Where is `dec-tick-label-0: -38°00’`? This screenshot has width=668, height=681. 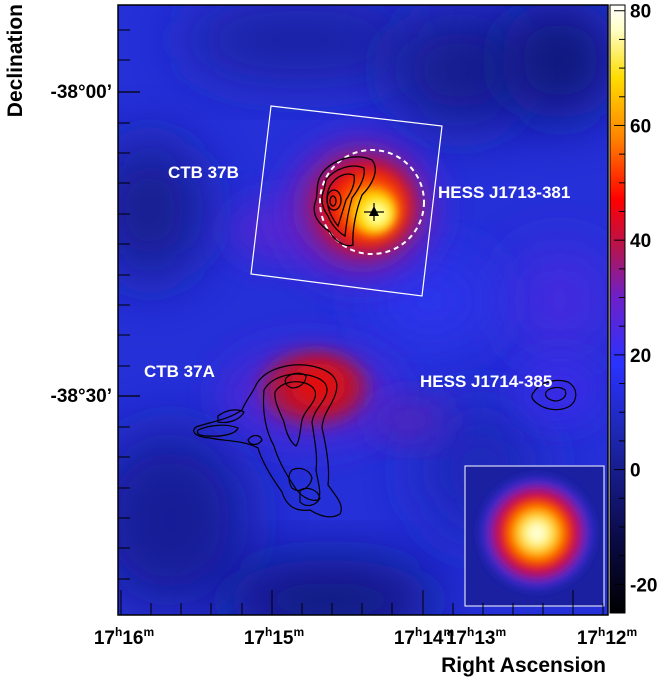 dec-tick-label-0: -38°00’ is located at coordinates (81, 92).